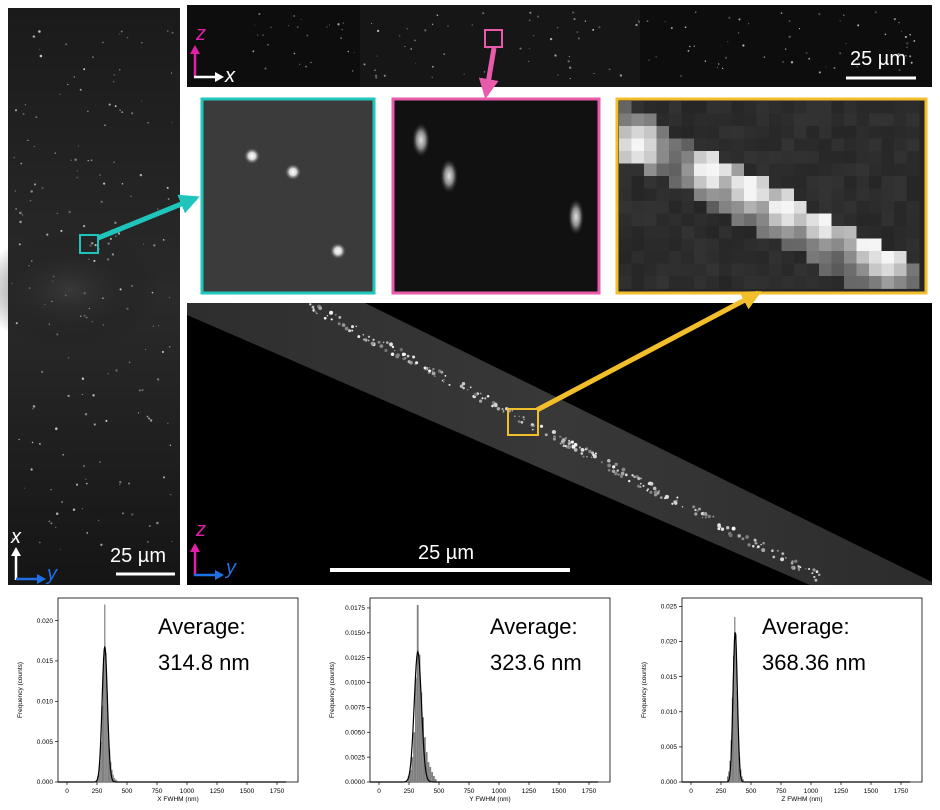 The image size is (940, 810). I want to click on bottom-y-axis-head, so click(219, 575).